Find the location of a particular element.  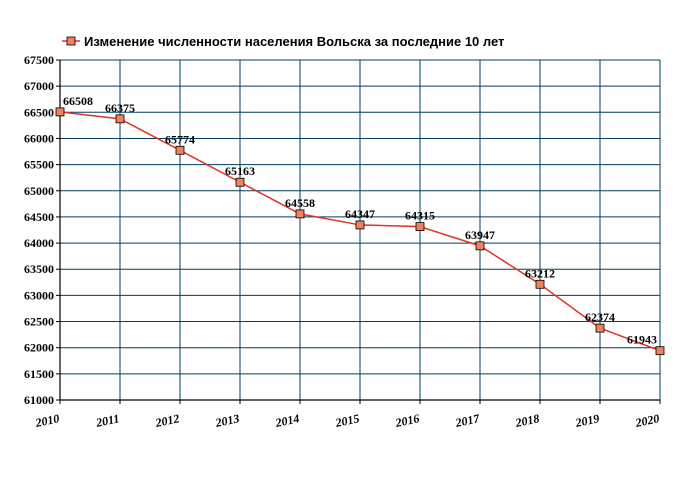

y-tick-label: 63000 is located at coordinates (39, 295).